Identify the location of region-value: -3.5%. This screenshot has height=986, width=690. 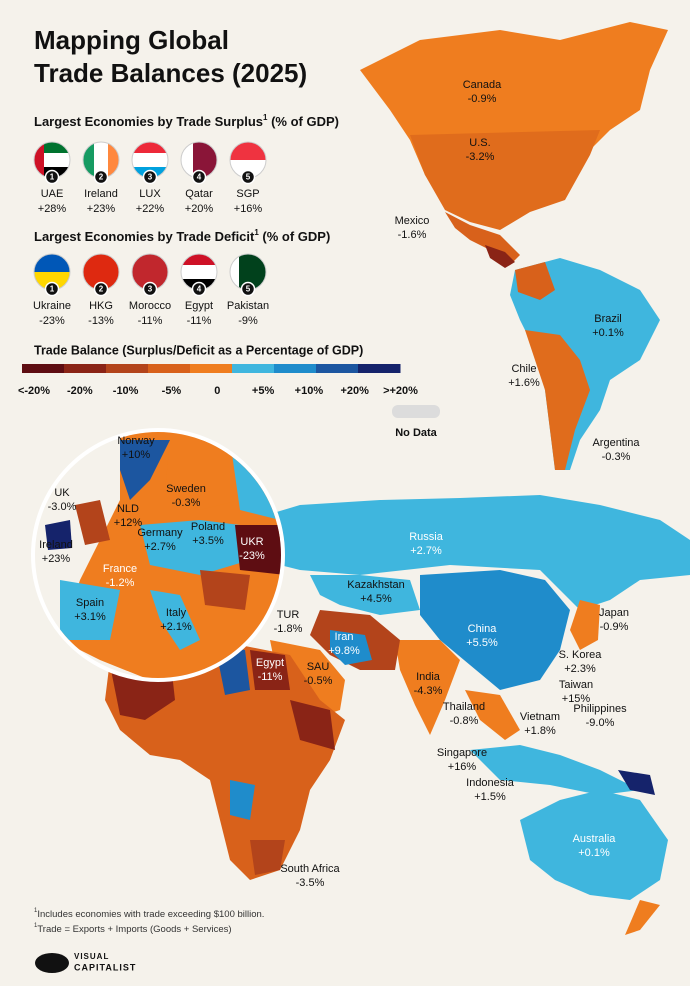
(310, 883).